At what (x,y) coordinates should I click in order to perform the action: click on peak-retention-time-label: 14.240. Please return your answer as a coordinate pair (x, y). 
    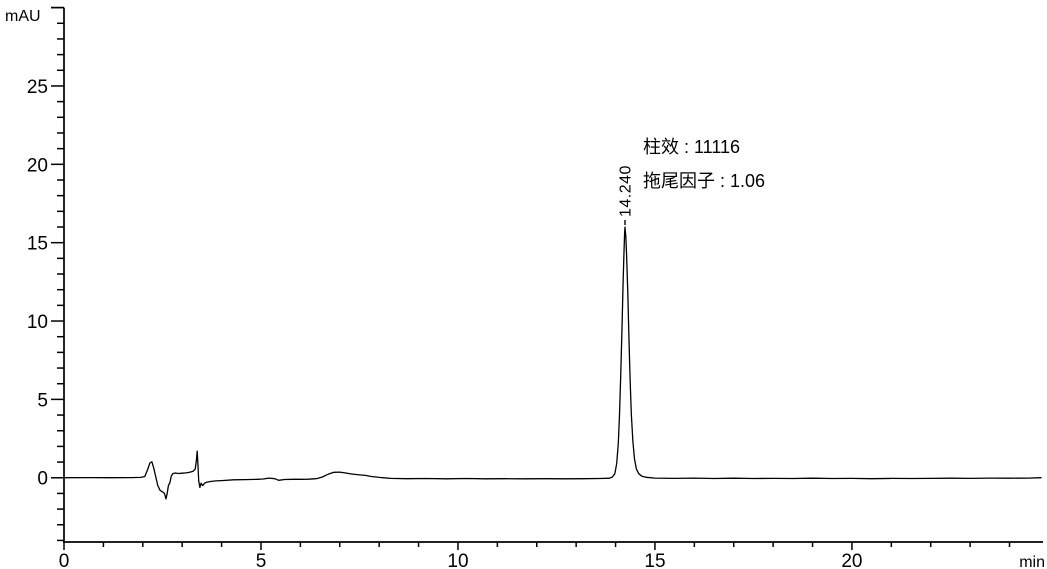
    Looking at the image, I should click on (626, 191).